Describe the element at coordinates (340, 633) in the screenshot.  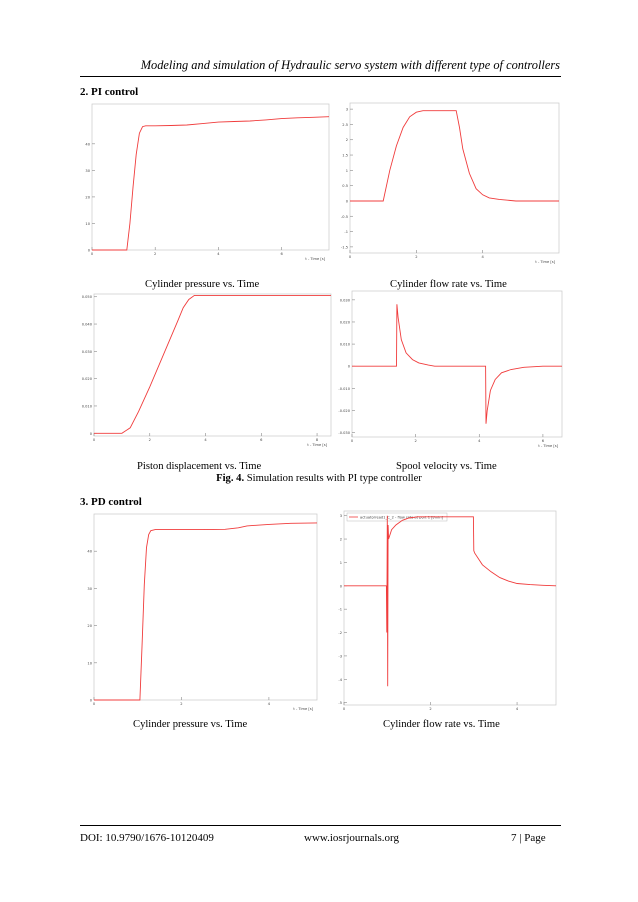
I see `y-tick-label: -2` at that location.